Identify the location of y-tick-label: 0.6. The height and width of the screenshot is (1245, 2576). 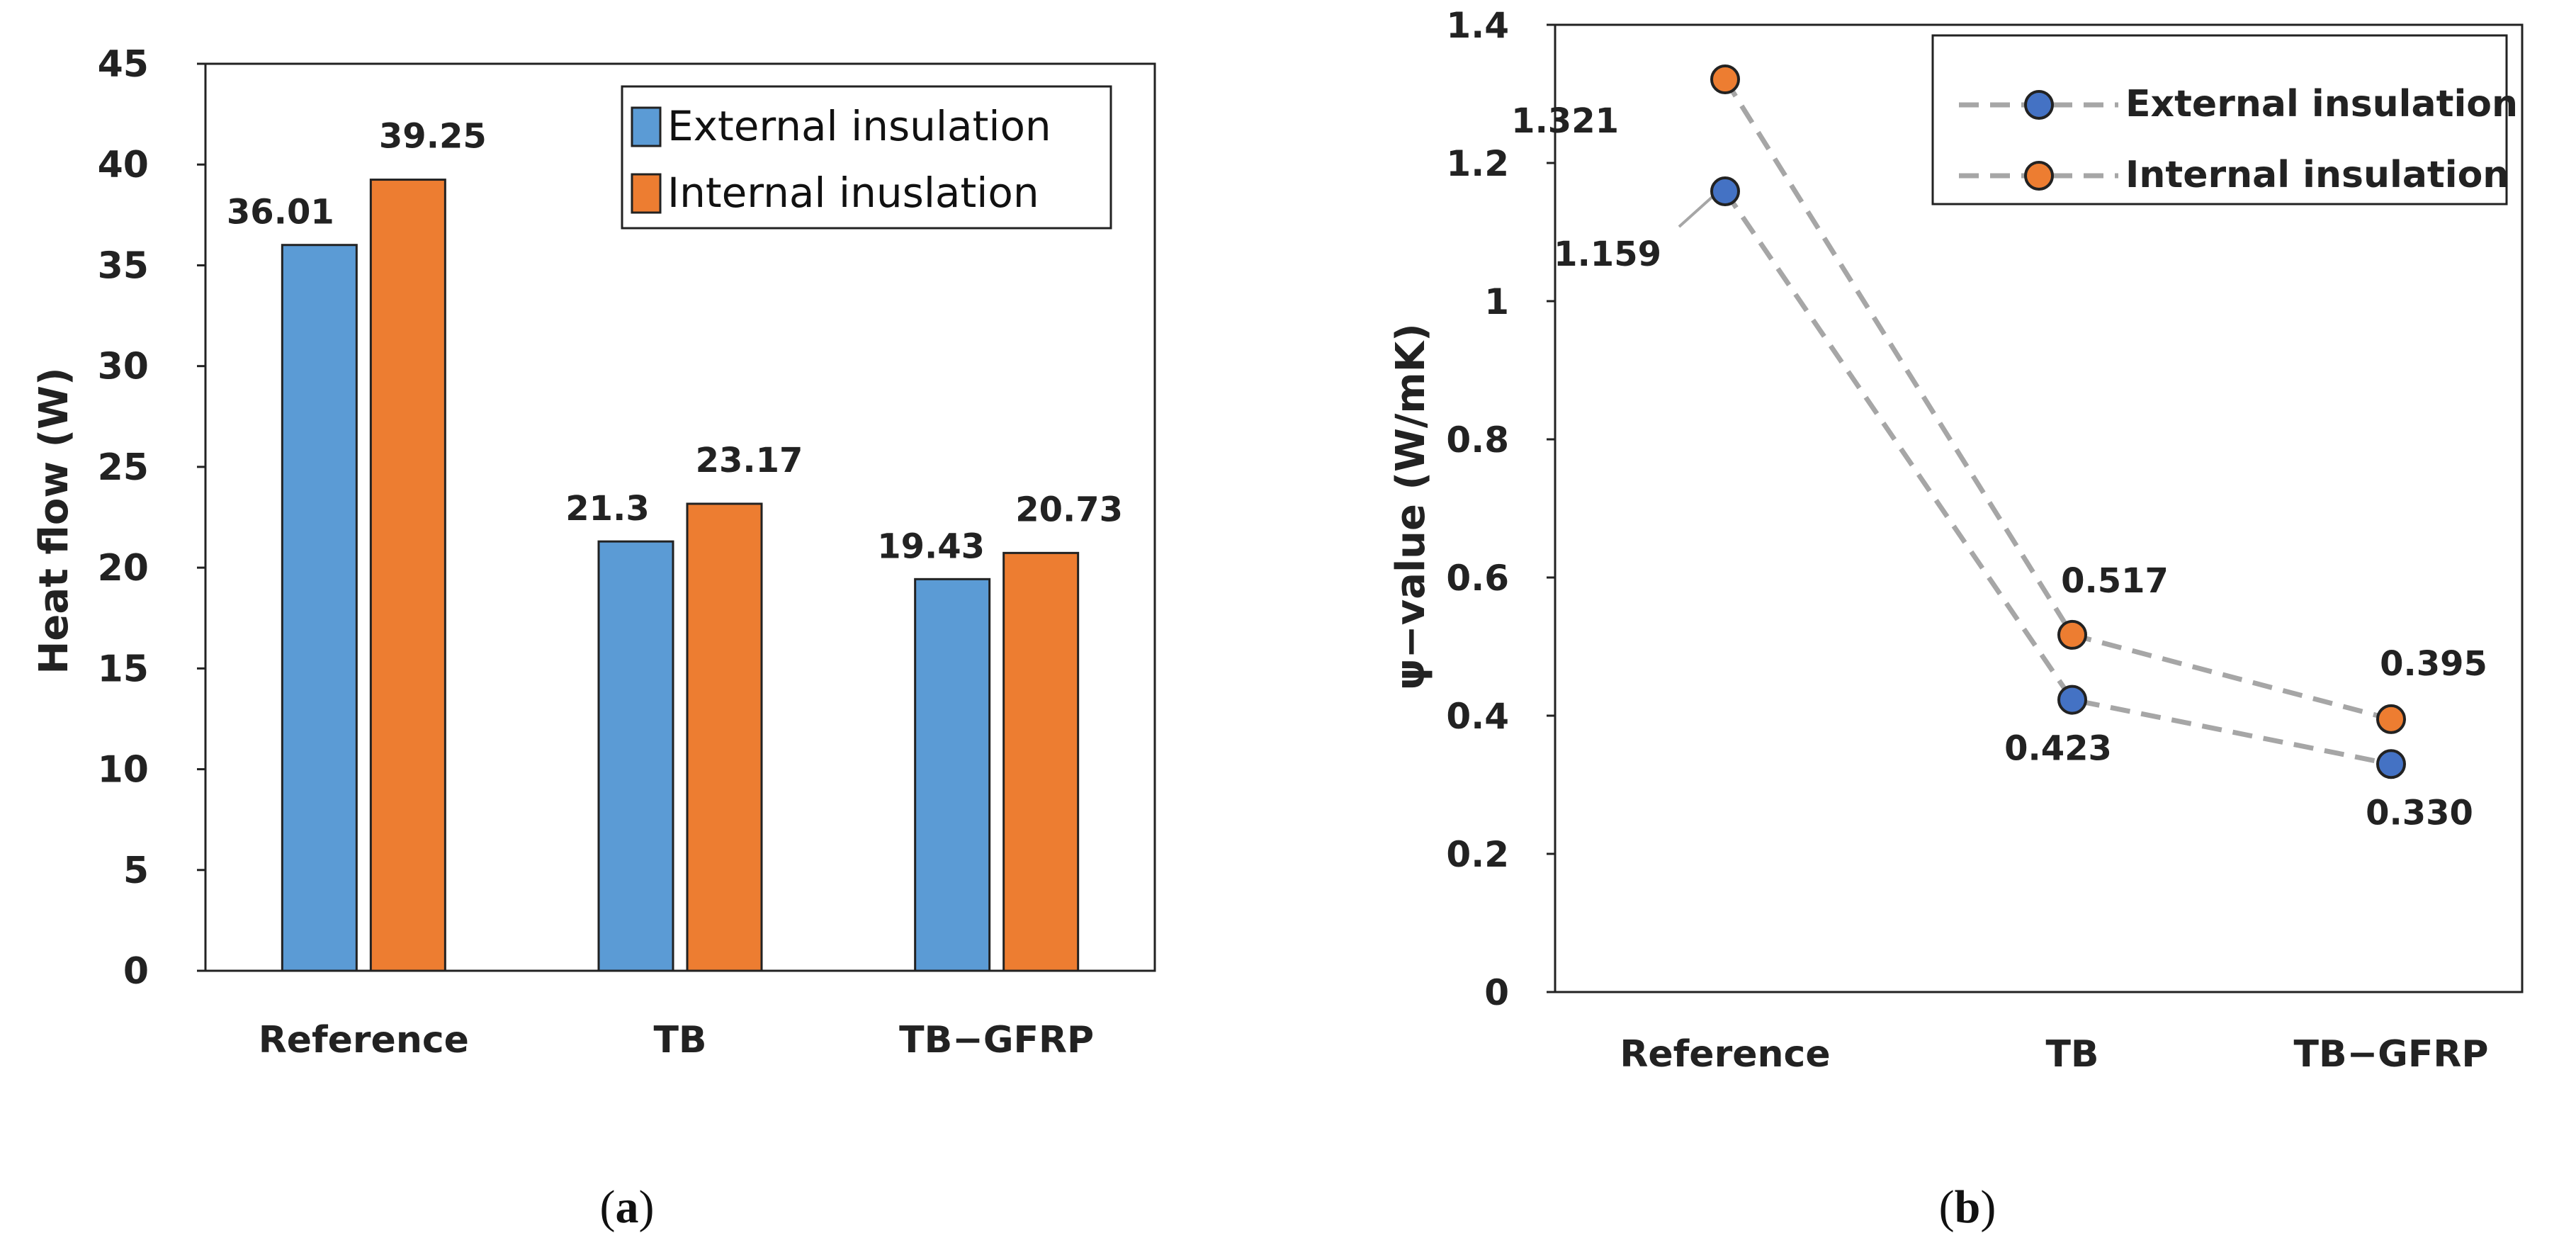
(1478, 578).